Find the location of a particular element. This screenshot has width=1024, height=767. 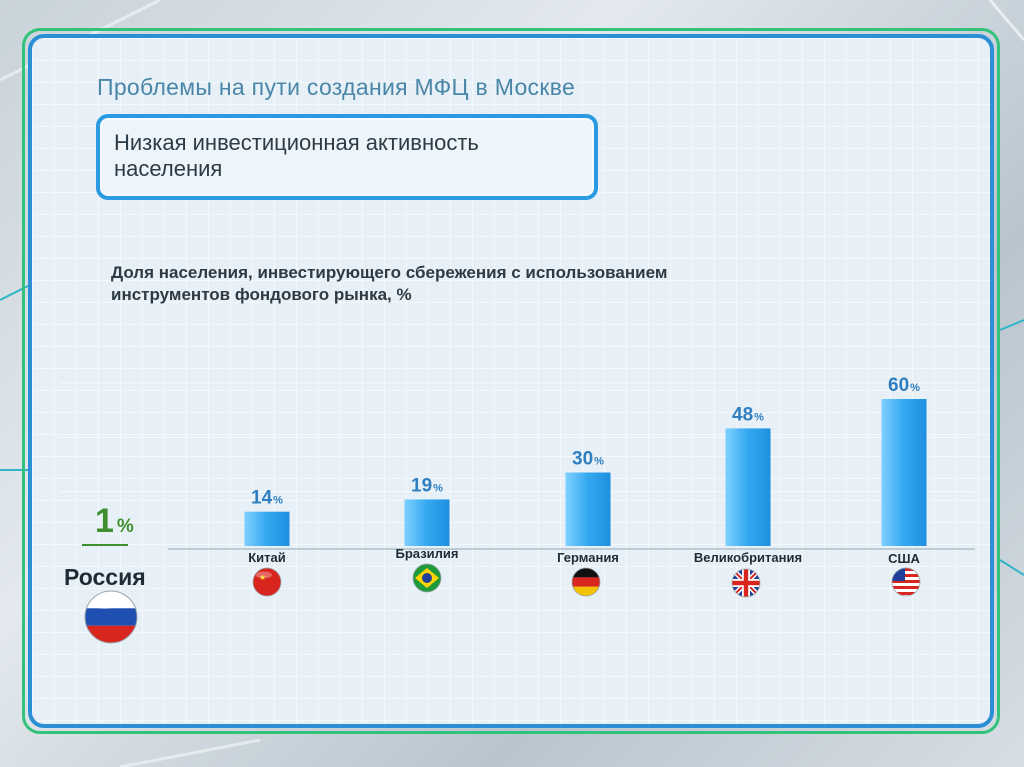

flag-brazil-icon is located at coordinates (427, 578).